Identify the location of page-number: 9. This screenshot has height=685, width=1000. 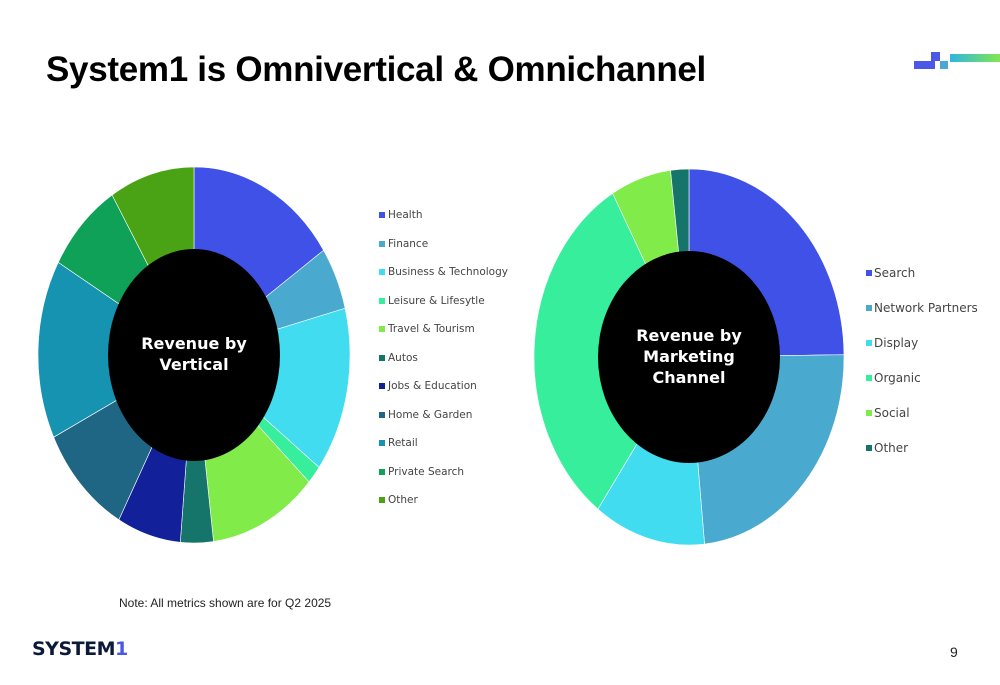
(954, 652).